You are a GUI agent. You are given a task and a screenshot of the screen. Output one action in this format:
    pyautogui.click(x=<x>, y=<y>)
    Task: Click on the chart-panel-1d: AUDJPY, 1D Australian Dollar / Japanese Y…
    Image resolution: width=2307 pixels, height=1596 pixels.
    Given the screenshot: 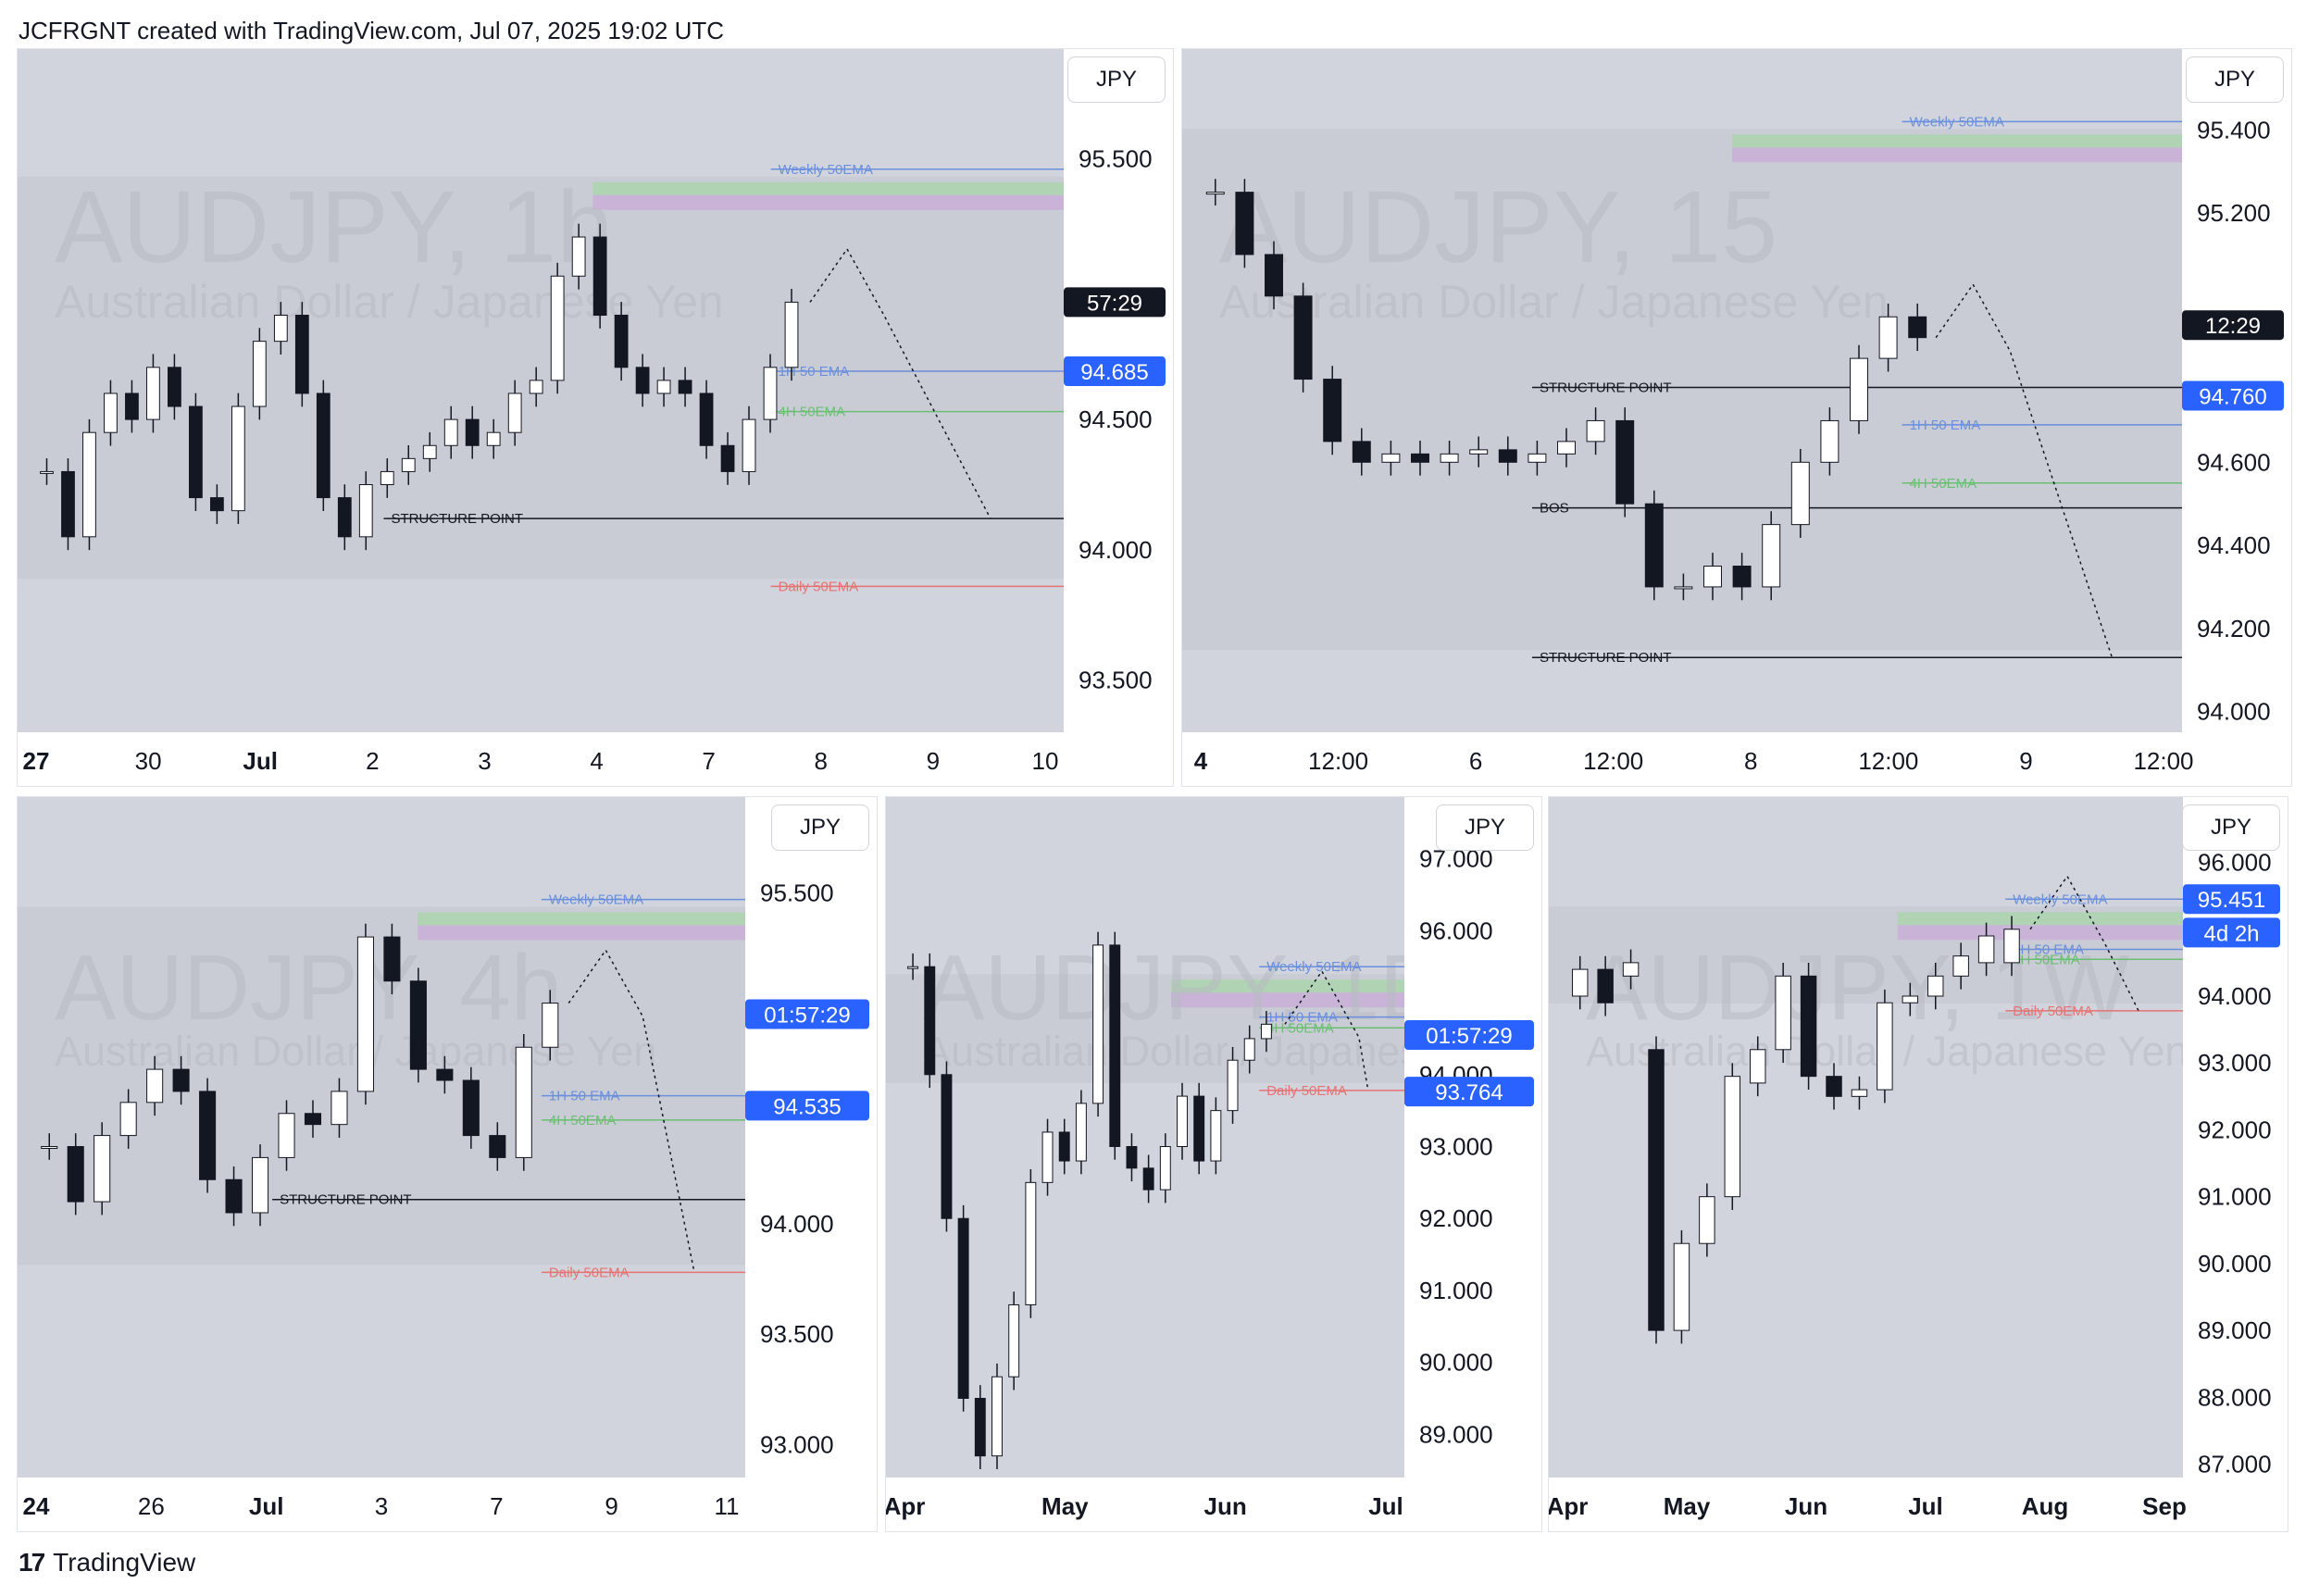 What is the action you would take?
    pyautogui.click(x=1213, y=1164)
    